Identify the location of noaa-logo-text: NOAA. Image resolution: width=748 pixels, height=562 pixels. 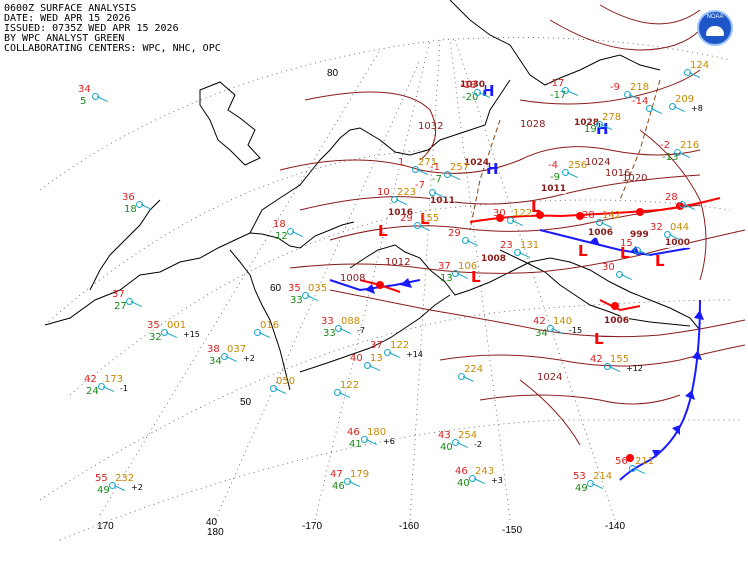
(715, 17).